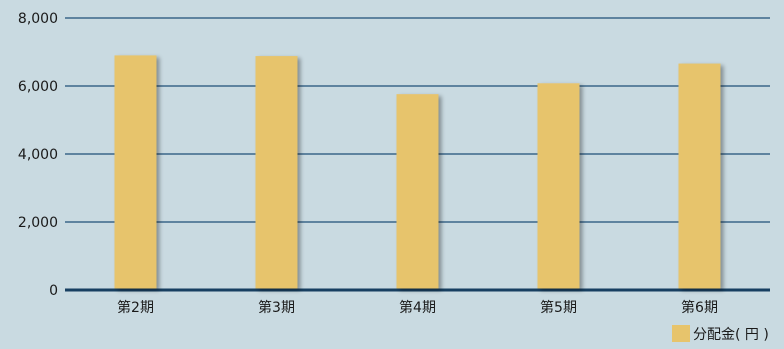 The height and width of the screenshot is (349, 784). What do you see at coordinates (53, 291) in the screenshot?
I see `y-tick-label: 0` at bounding box center [53, 291].